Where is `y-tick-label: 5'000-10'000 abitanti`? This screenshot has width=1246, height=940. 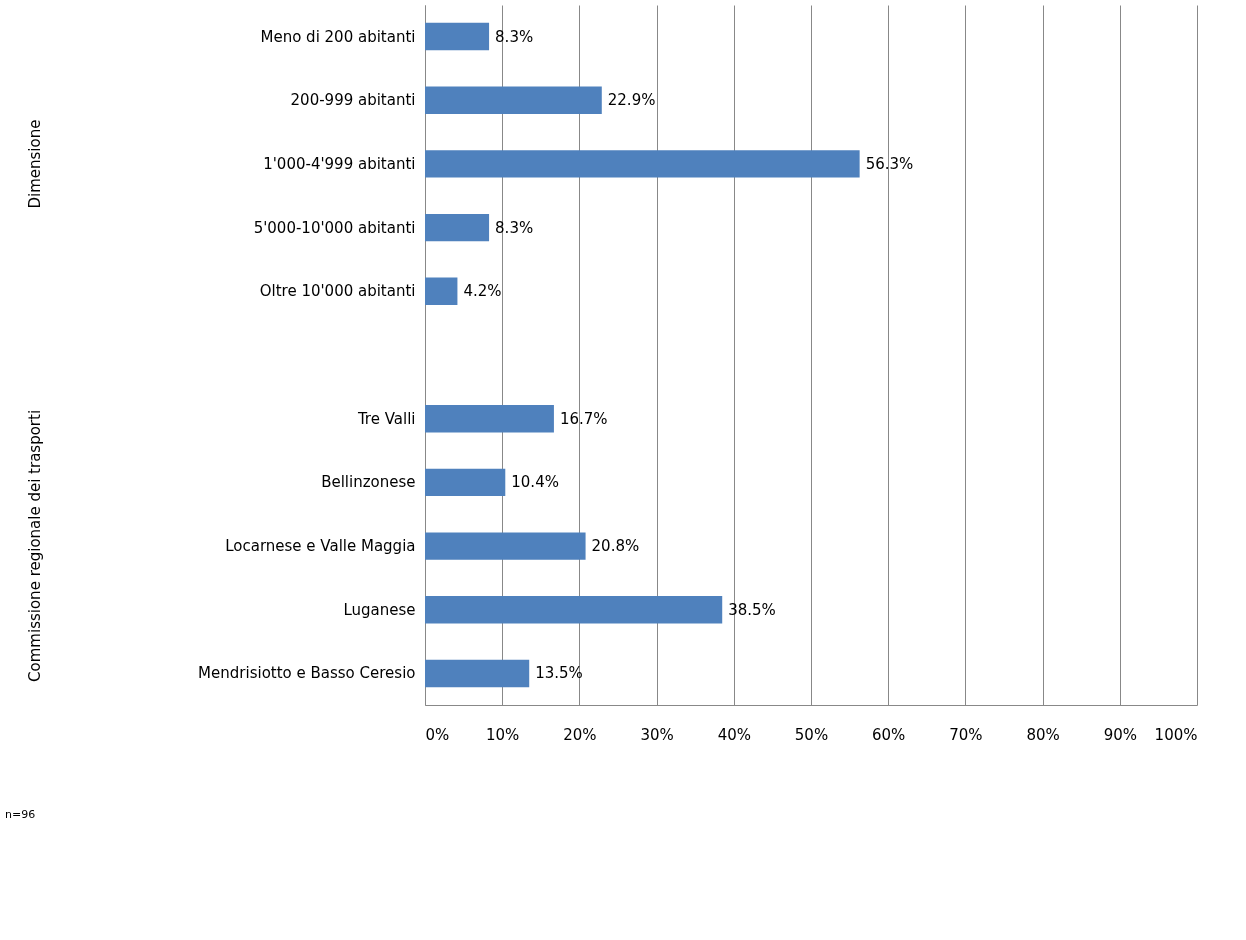
y-tick-label: 5'000-10'000 abitanti is located at coordinates (334, 227).